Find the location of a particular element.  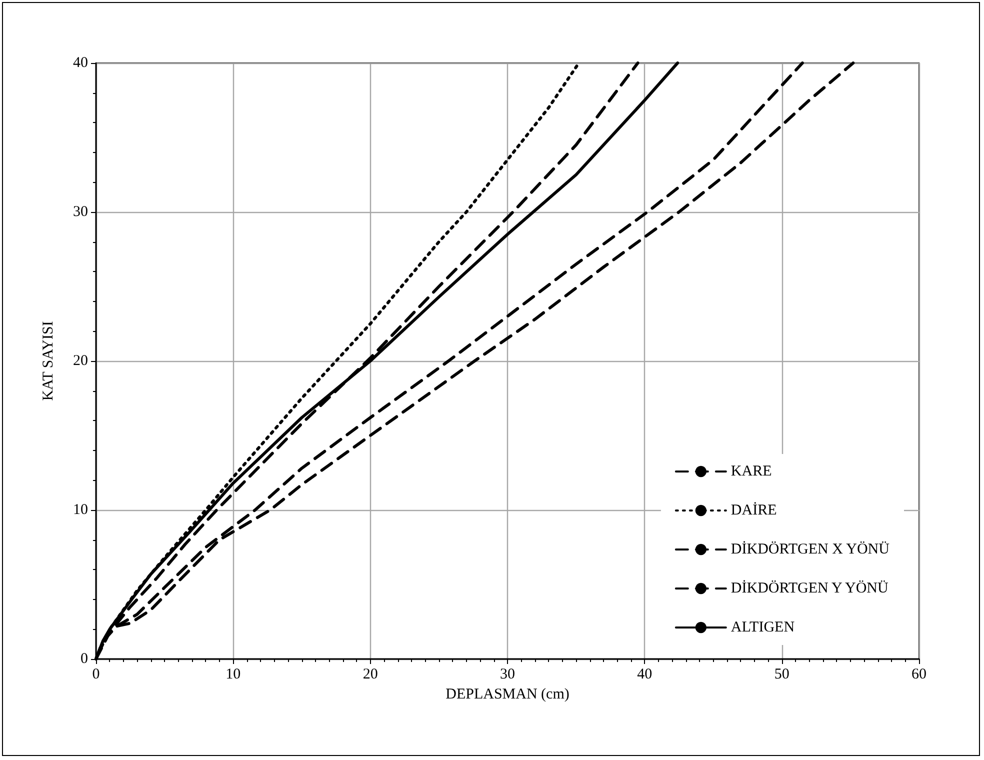

x-tick-label: 20 is located at coordinates (370, 674).